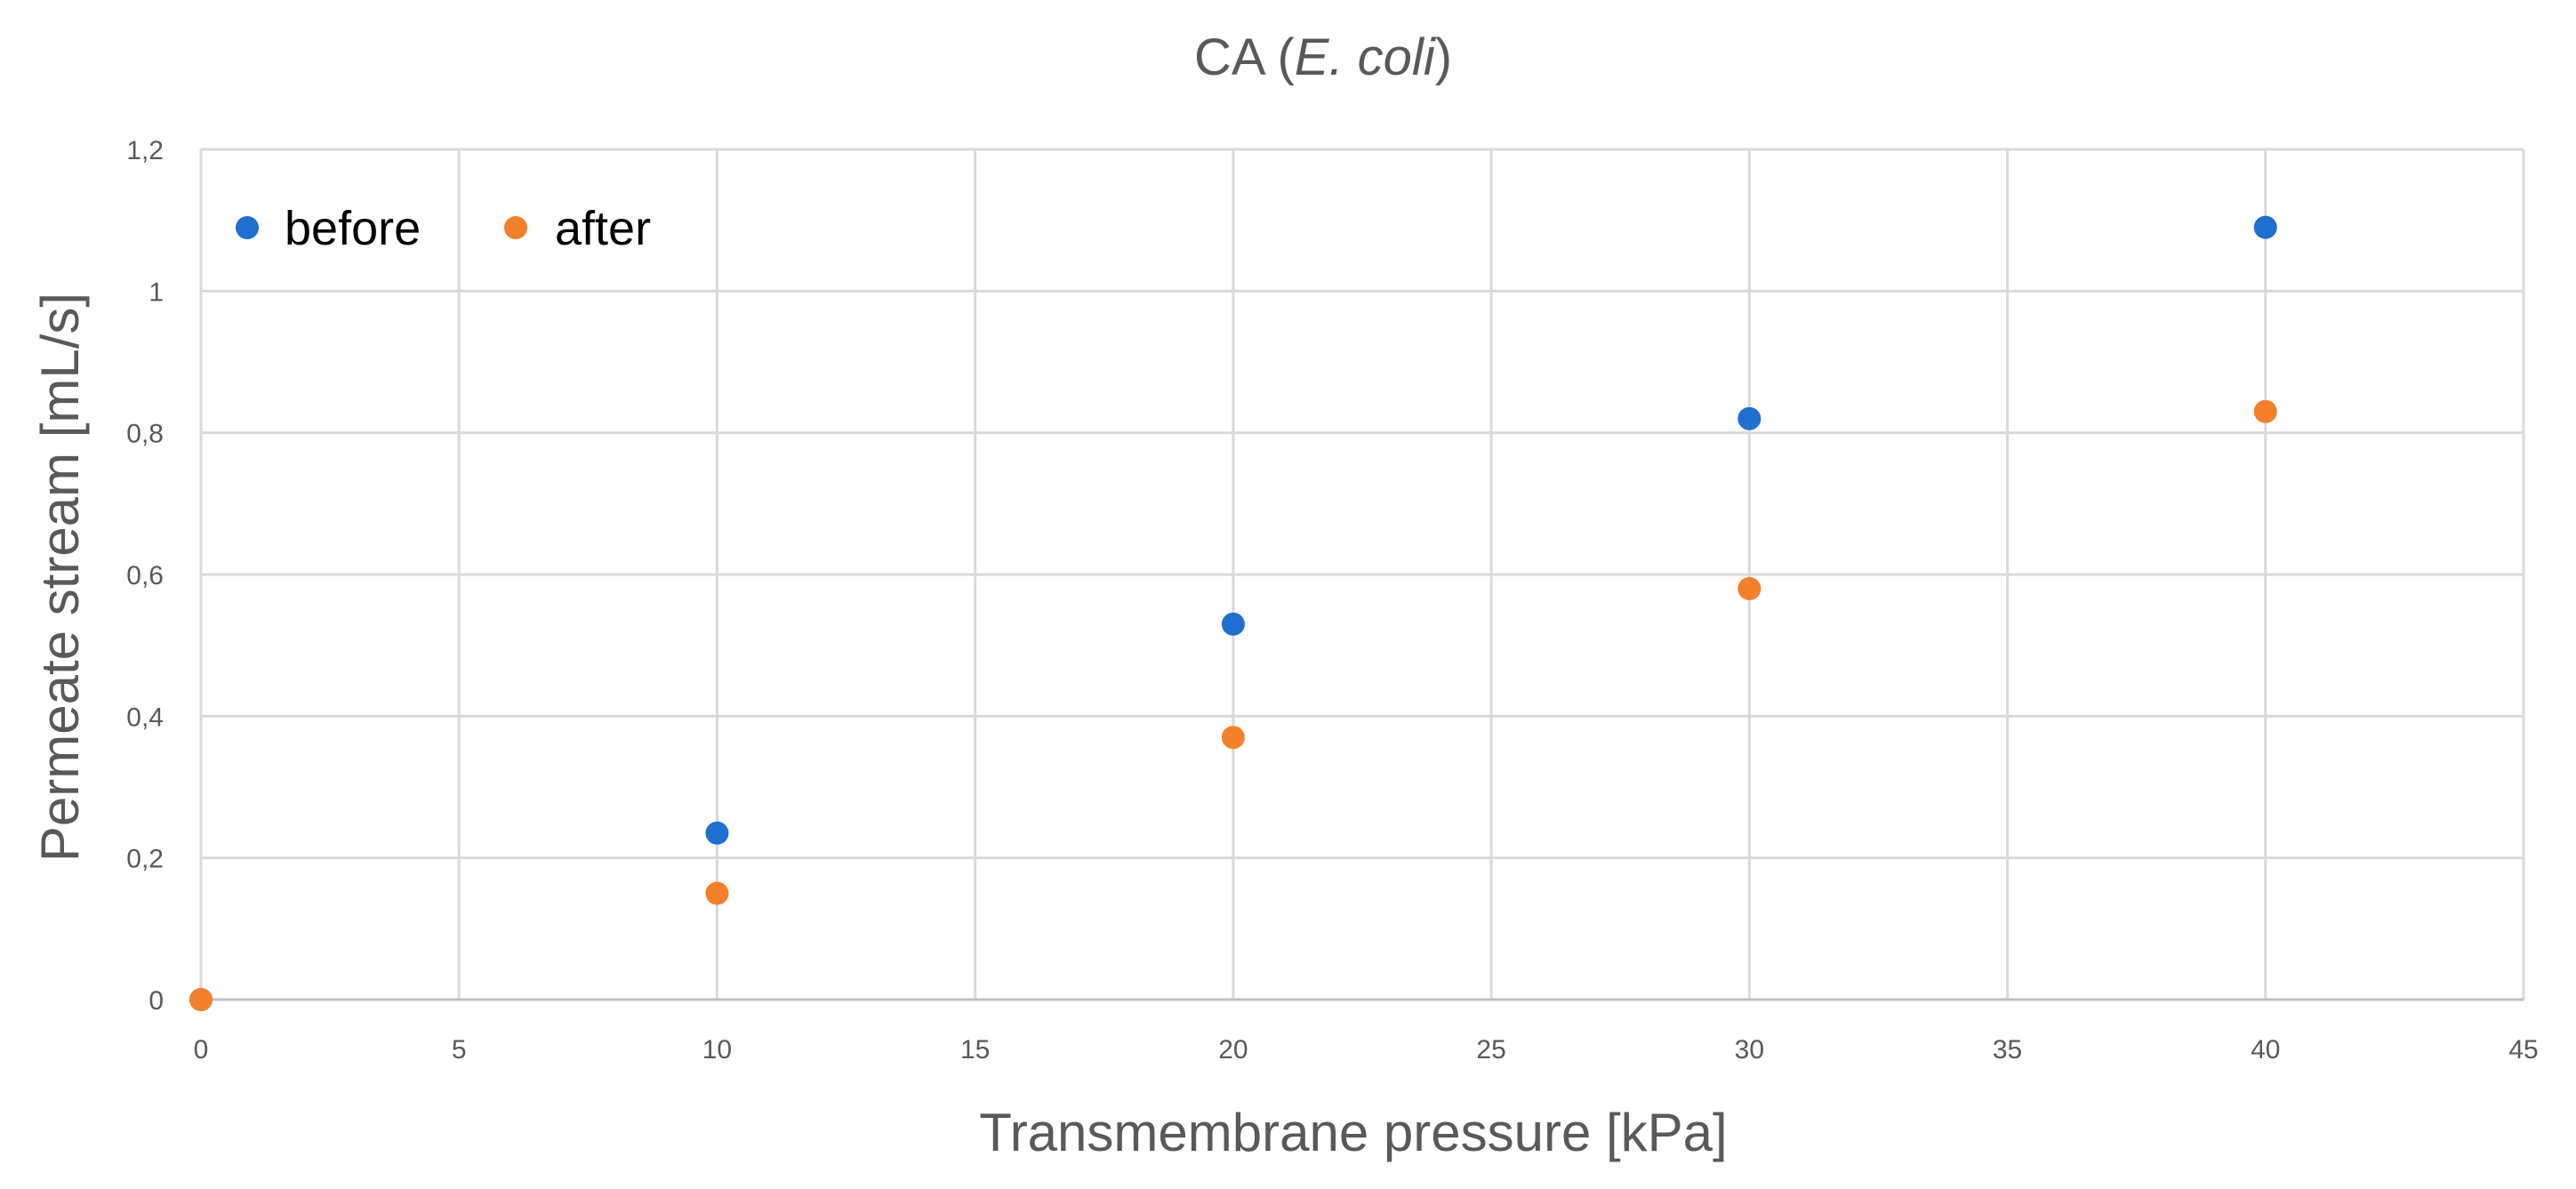  Describe the element at coordinates (156, 292) in the screenshot. I see `y-tick-label: 1` at that location.